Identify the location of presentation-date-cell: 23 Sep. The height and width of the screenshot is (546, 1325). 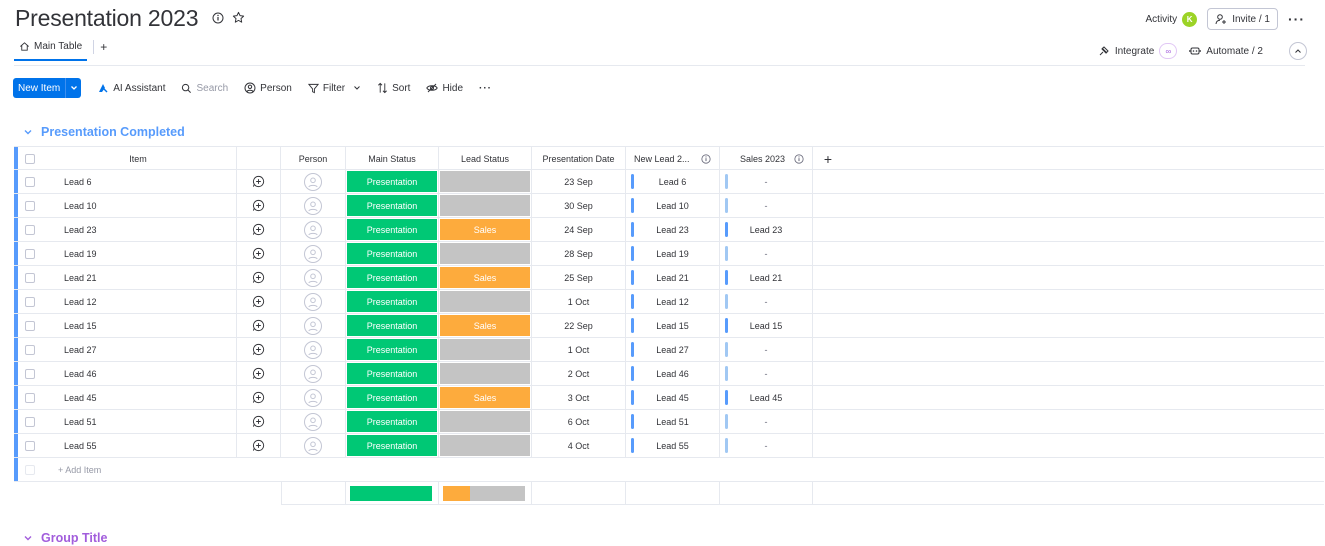
(579, 181).